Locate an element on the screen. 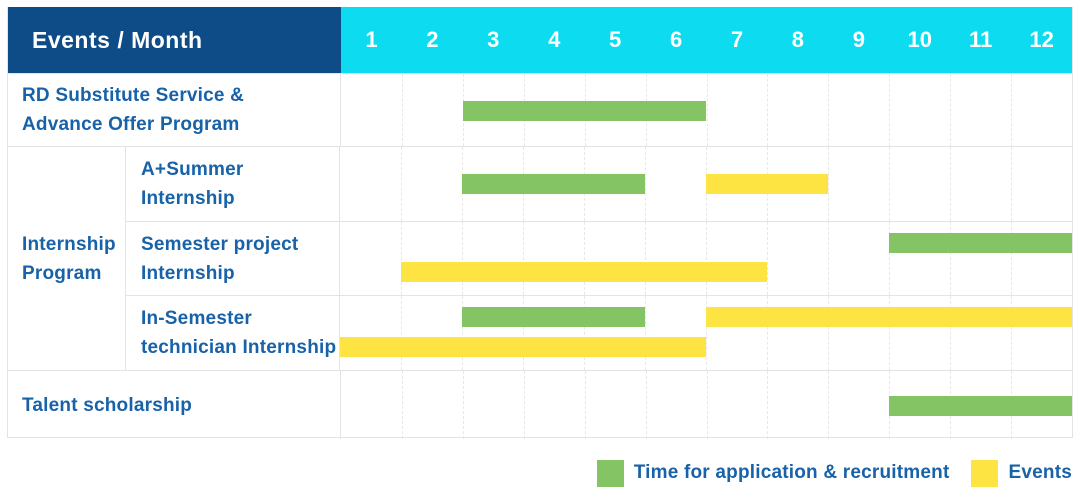  legend-swatch-yellow is located at coordinates (985, 473).